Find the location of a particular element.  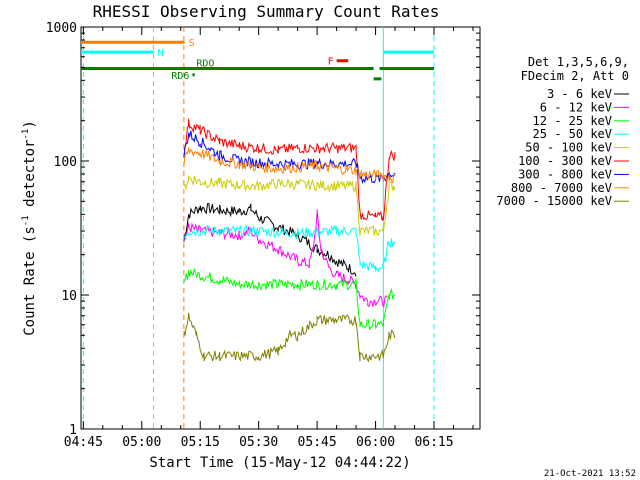

y-axis-label: Count Rate (s-1 detector-1) is located at coordinates (29, 228).